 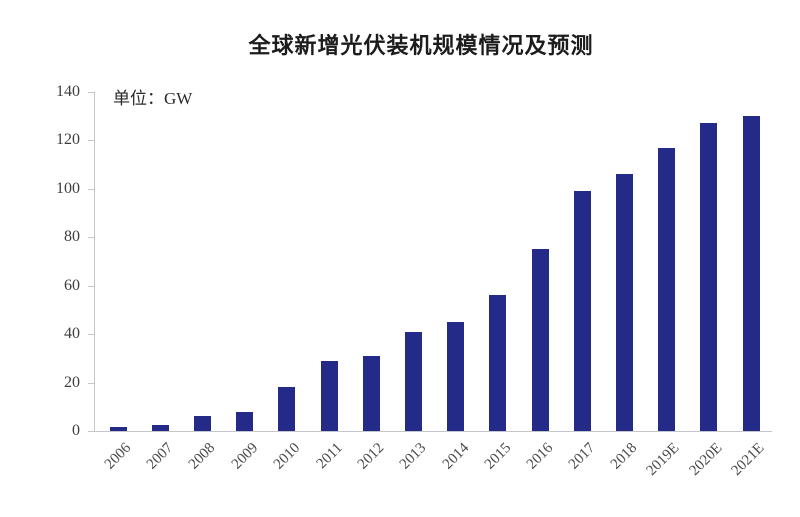 I want to click on y-tick-label-140: 140, so click(x=68, y=91).